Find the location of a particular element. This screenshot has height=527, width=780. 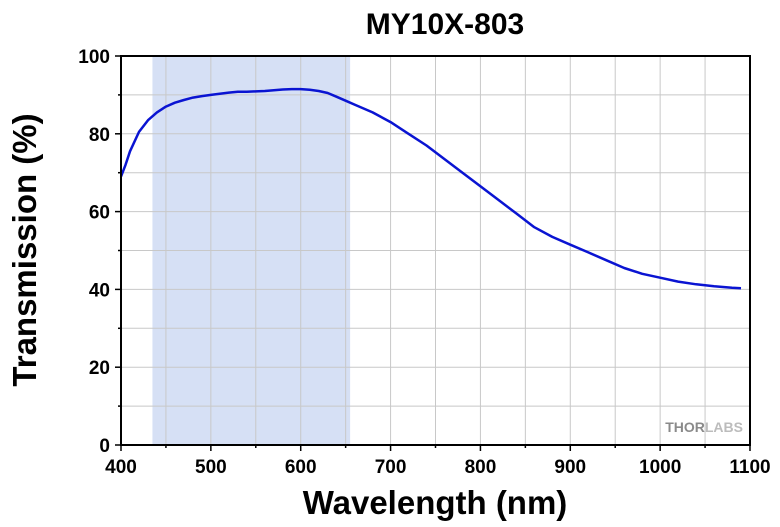

x-tick-label: 1000 is located at coordinates (660, 467).